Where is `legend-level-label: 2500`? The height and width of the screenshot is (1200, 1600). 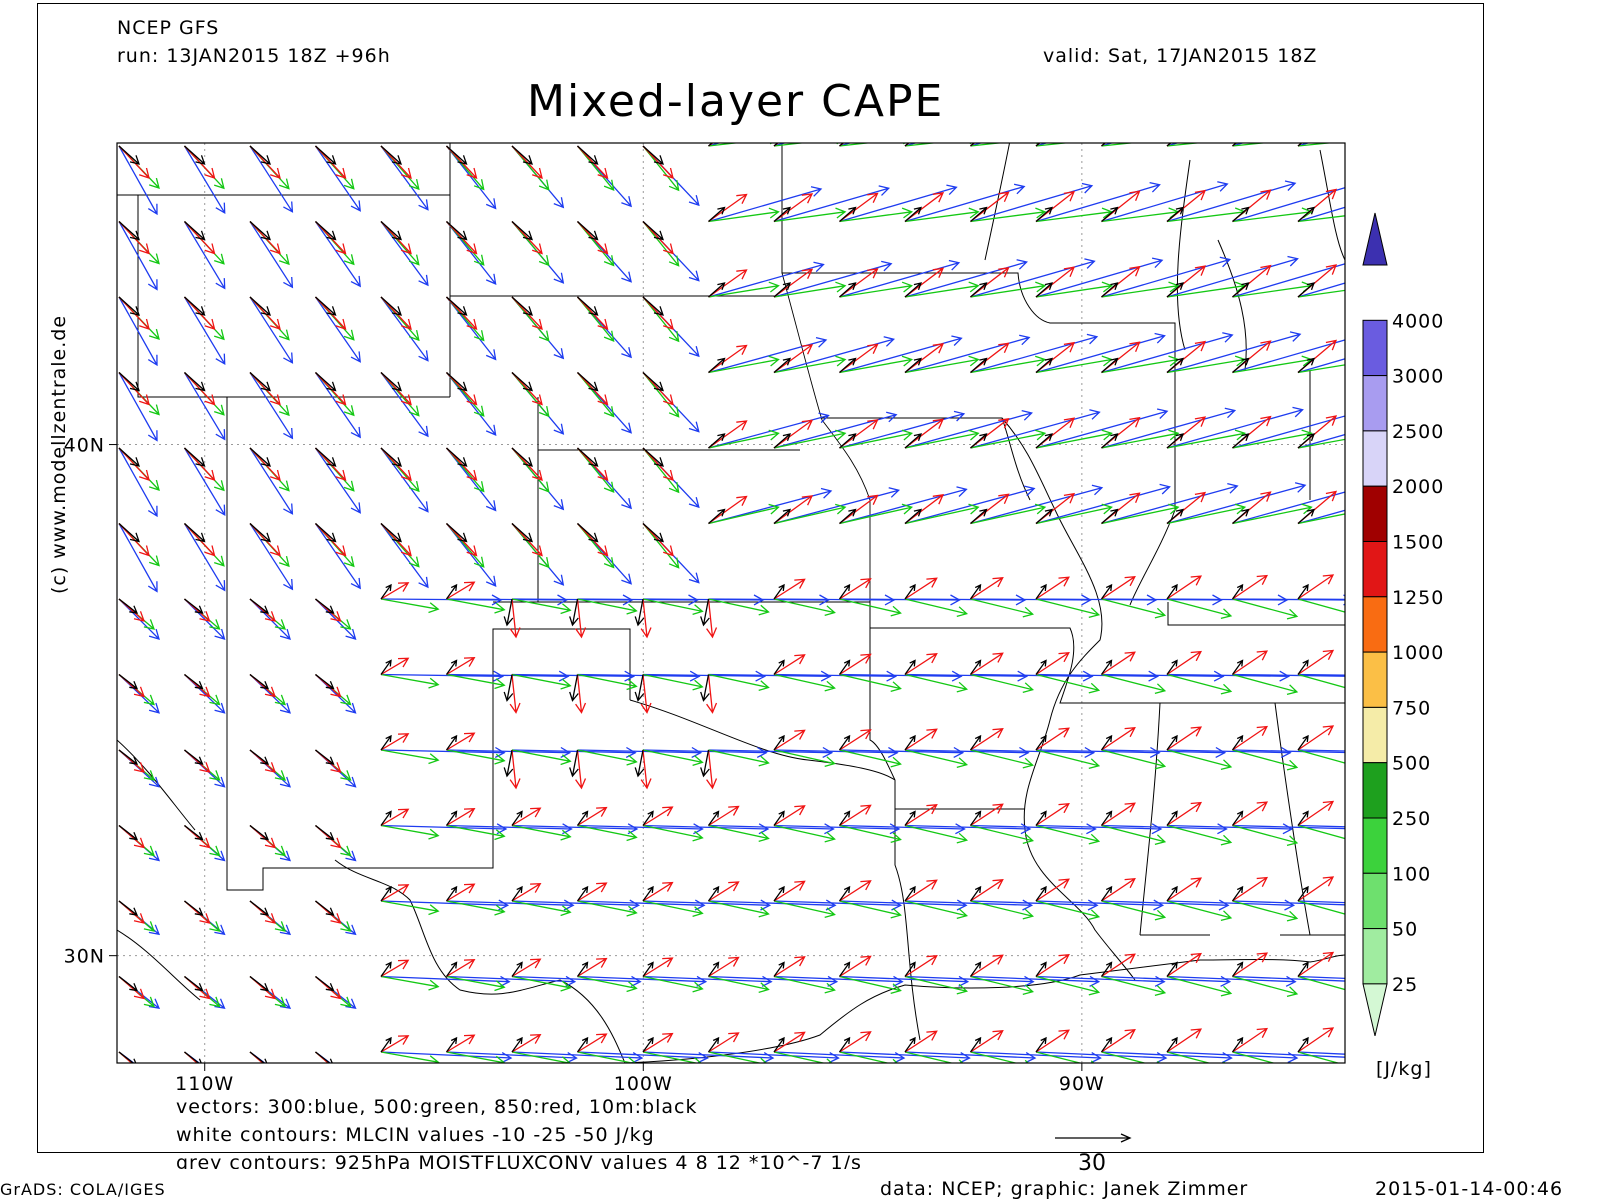
legend-level-label: 2500 is located at coordinates (1418, 432).